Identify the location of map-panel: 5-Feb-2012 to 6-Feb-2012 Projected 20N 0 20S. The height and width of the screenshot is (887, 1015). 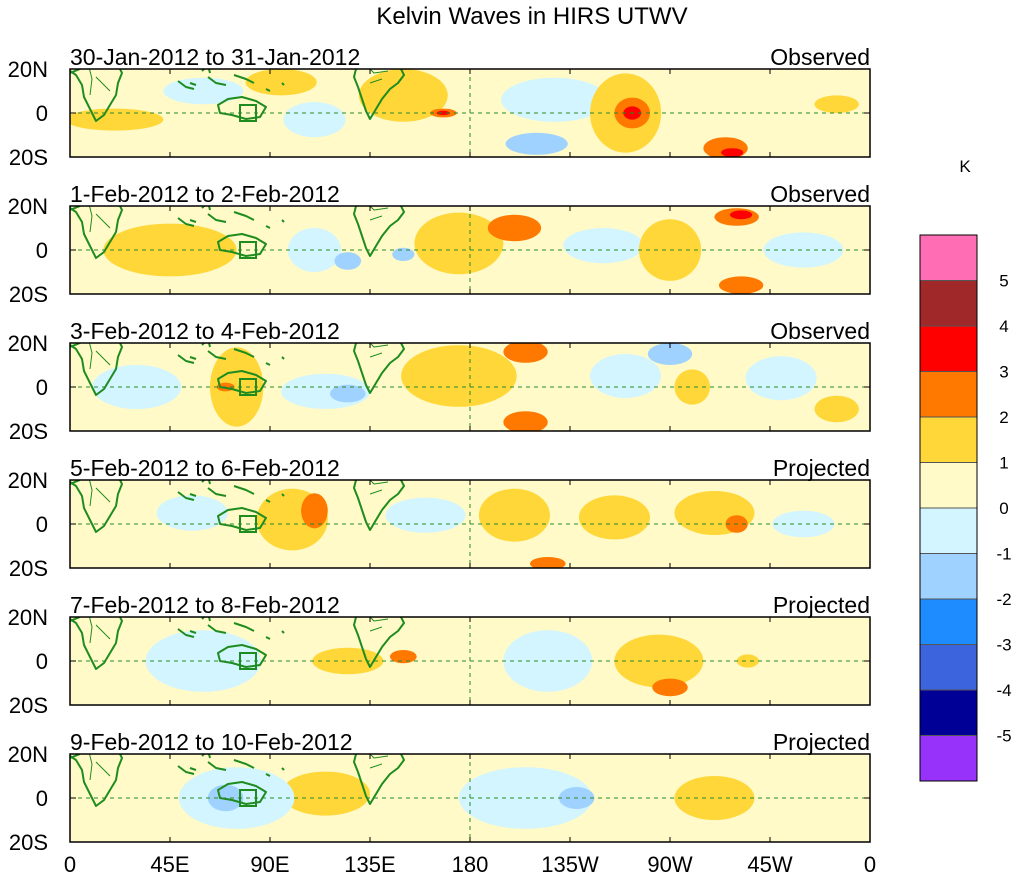
(439, 518).